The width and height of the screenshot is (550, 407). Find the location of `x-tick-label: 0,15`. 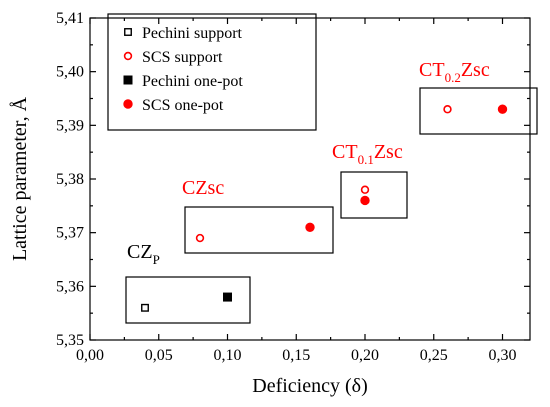

x-tick-label: 0,15 is located at coordinates (296, 355).